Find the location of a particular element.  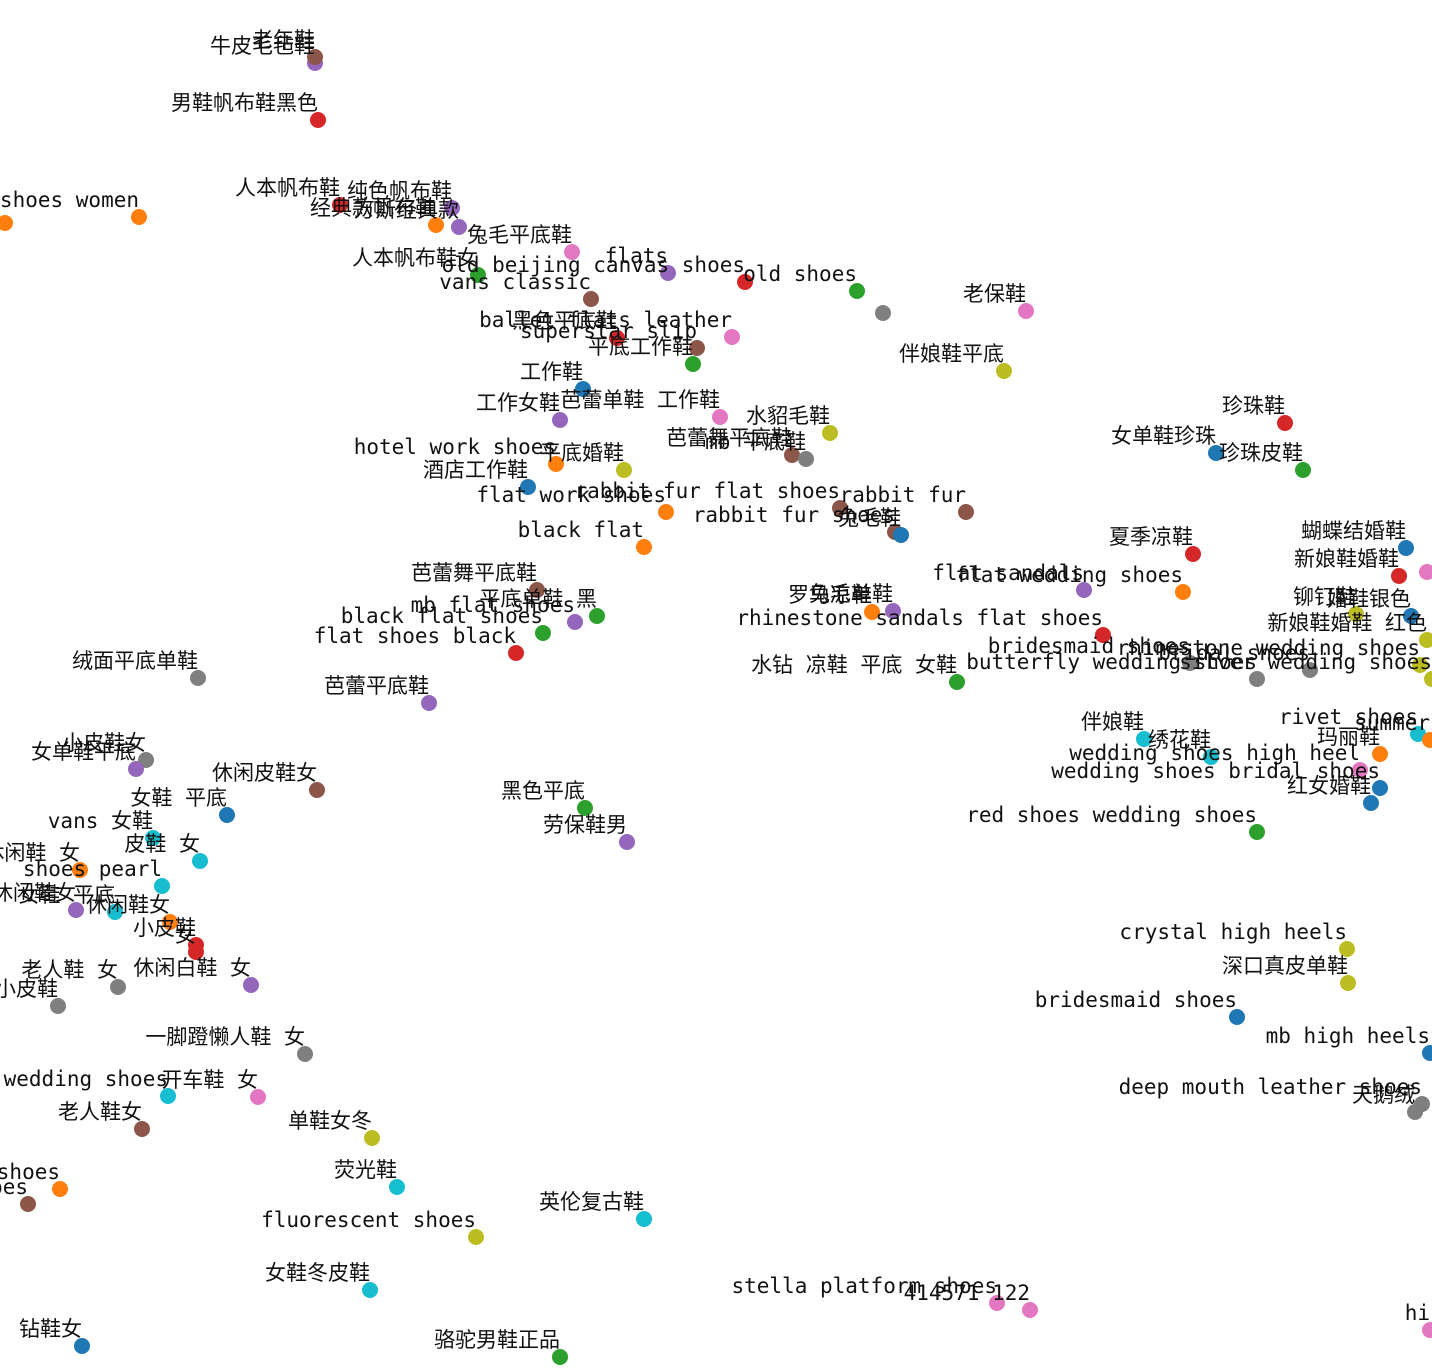

point-label: 人本帆布鞋女 is located at coordinates (415, 258).